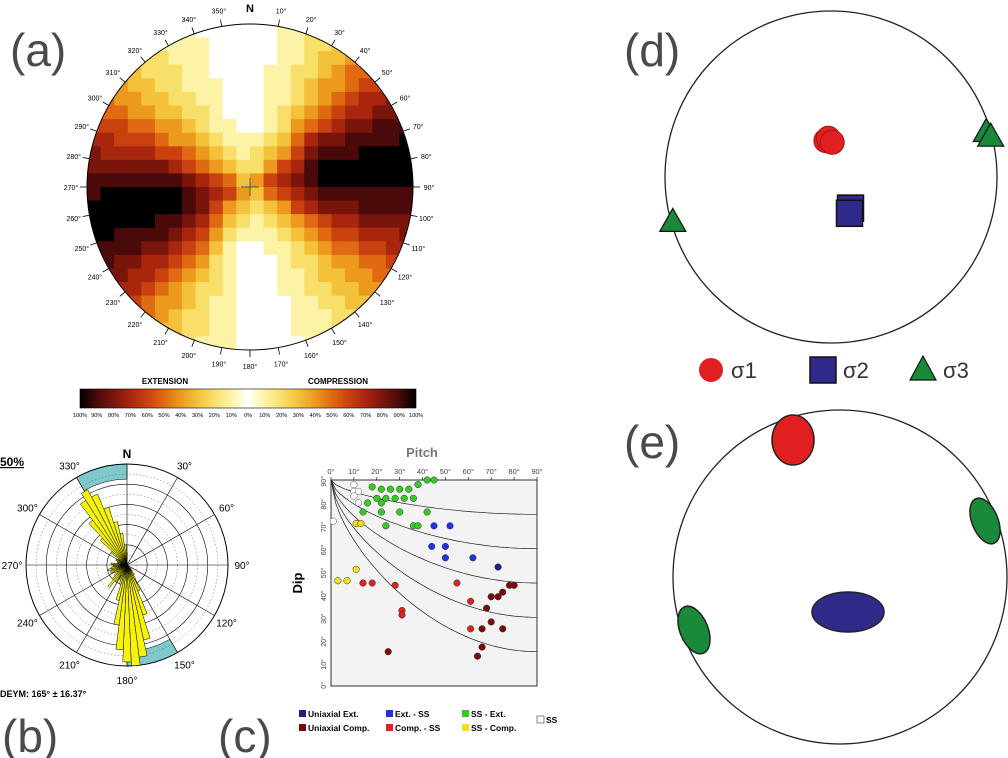 Image resolution: width=1008 pixels, height=758 pixels. I want to click on azimuth-tick-label: 140°, so click(365, 325).